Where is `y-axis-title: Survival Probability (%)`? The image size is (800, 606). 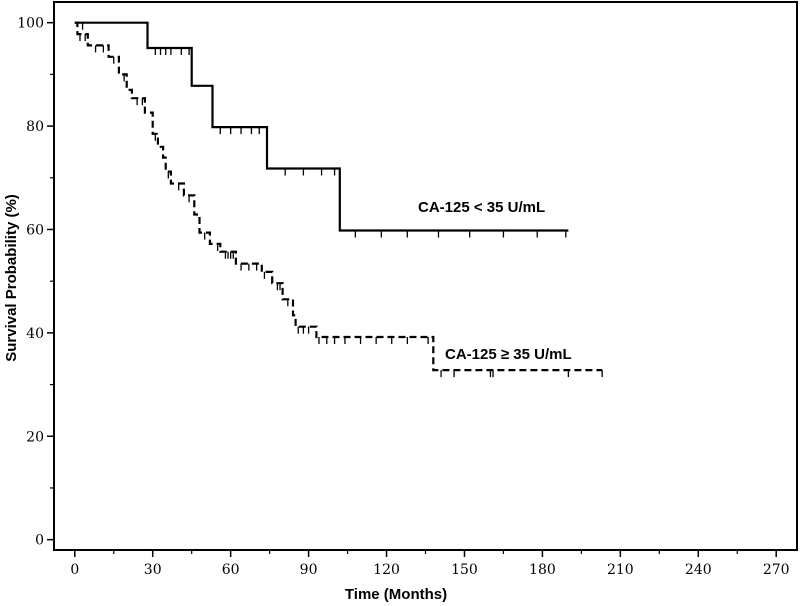
y-axis-title: Survival Probability (%) is located at coordinates (11, 278).